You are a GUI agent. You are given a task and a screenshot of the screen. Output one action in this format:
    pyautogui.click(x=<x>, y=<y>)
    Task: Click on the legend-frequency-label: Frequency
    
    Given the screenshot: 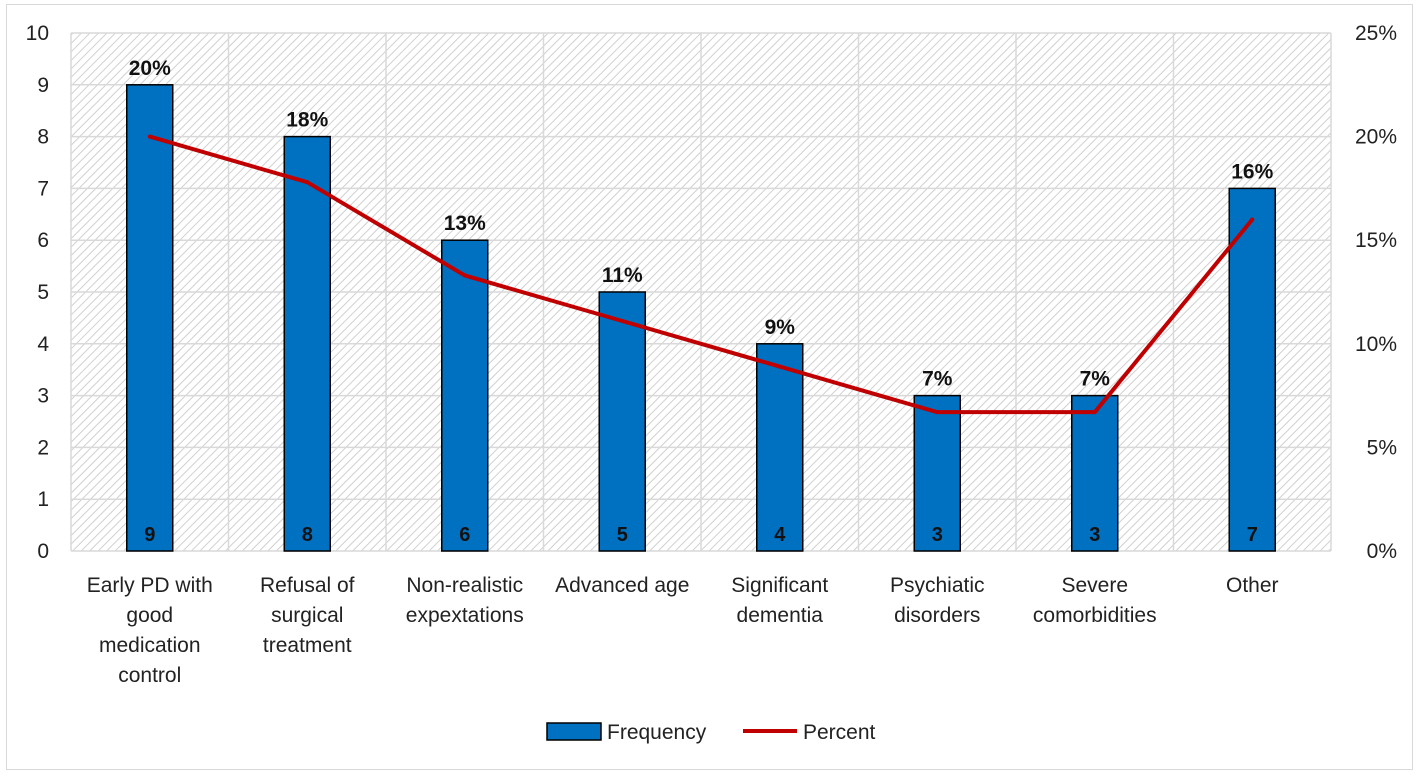 What is the action you would take?
    pyautogui.click(x=657, y=732)
    